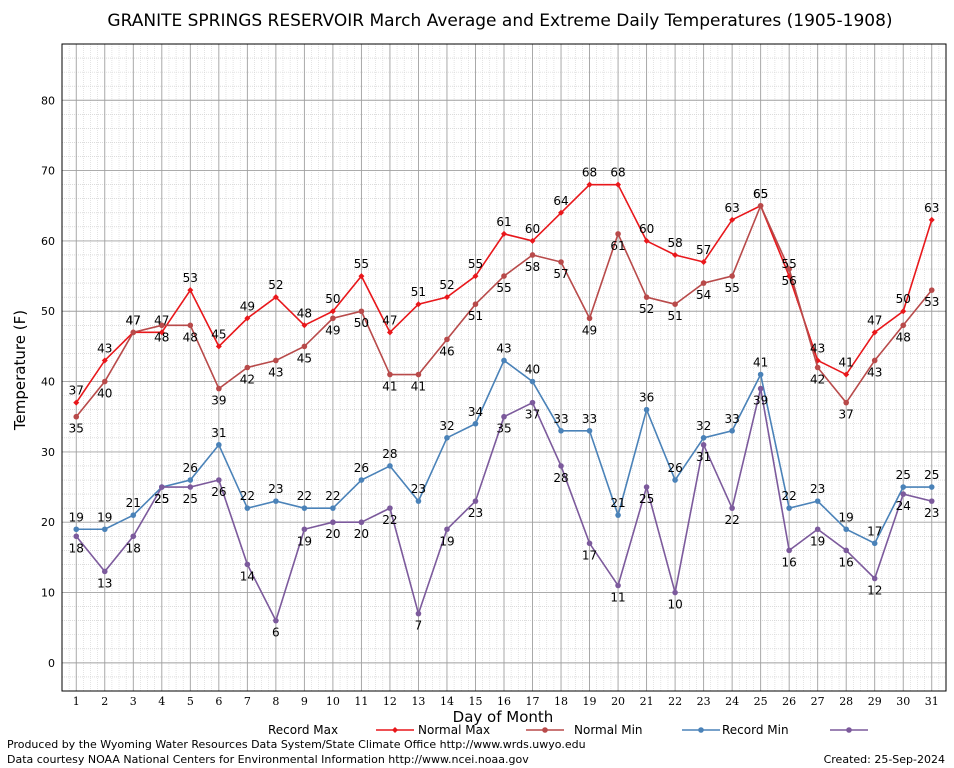 The image size is (954, 768). What do you see at coordinates (218, 492) in the screenshot?
I see `data-label: 26` at bounding box center [218, 492].